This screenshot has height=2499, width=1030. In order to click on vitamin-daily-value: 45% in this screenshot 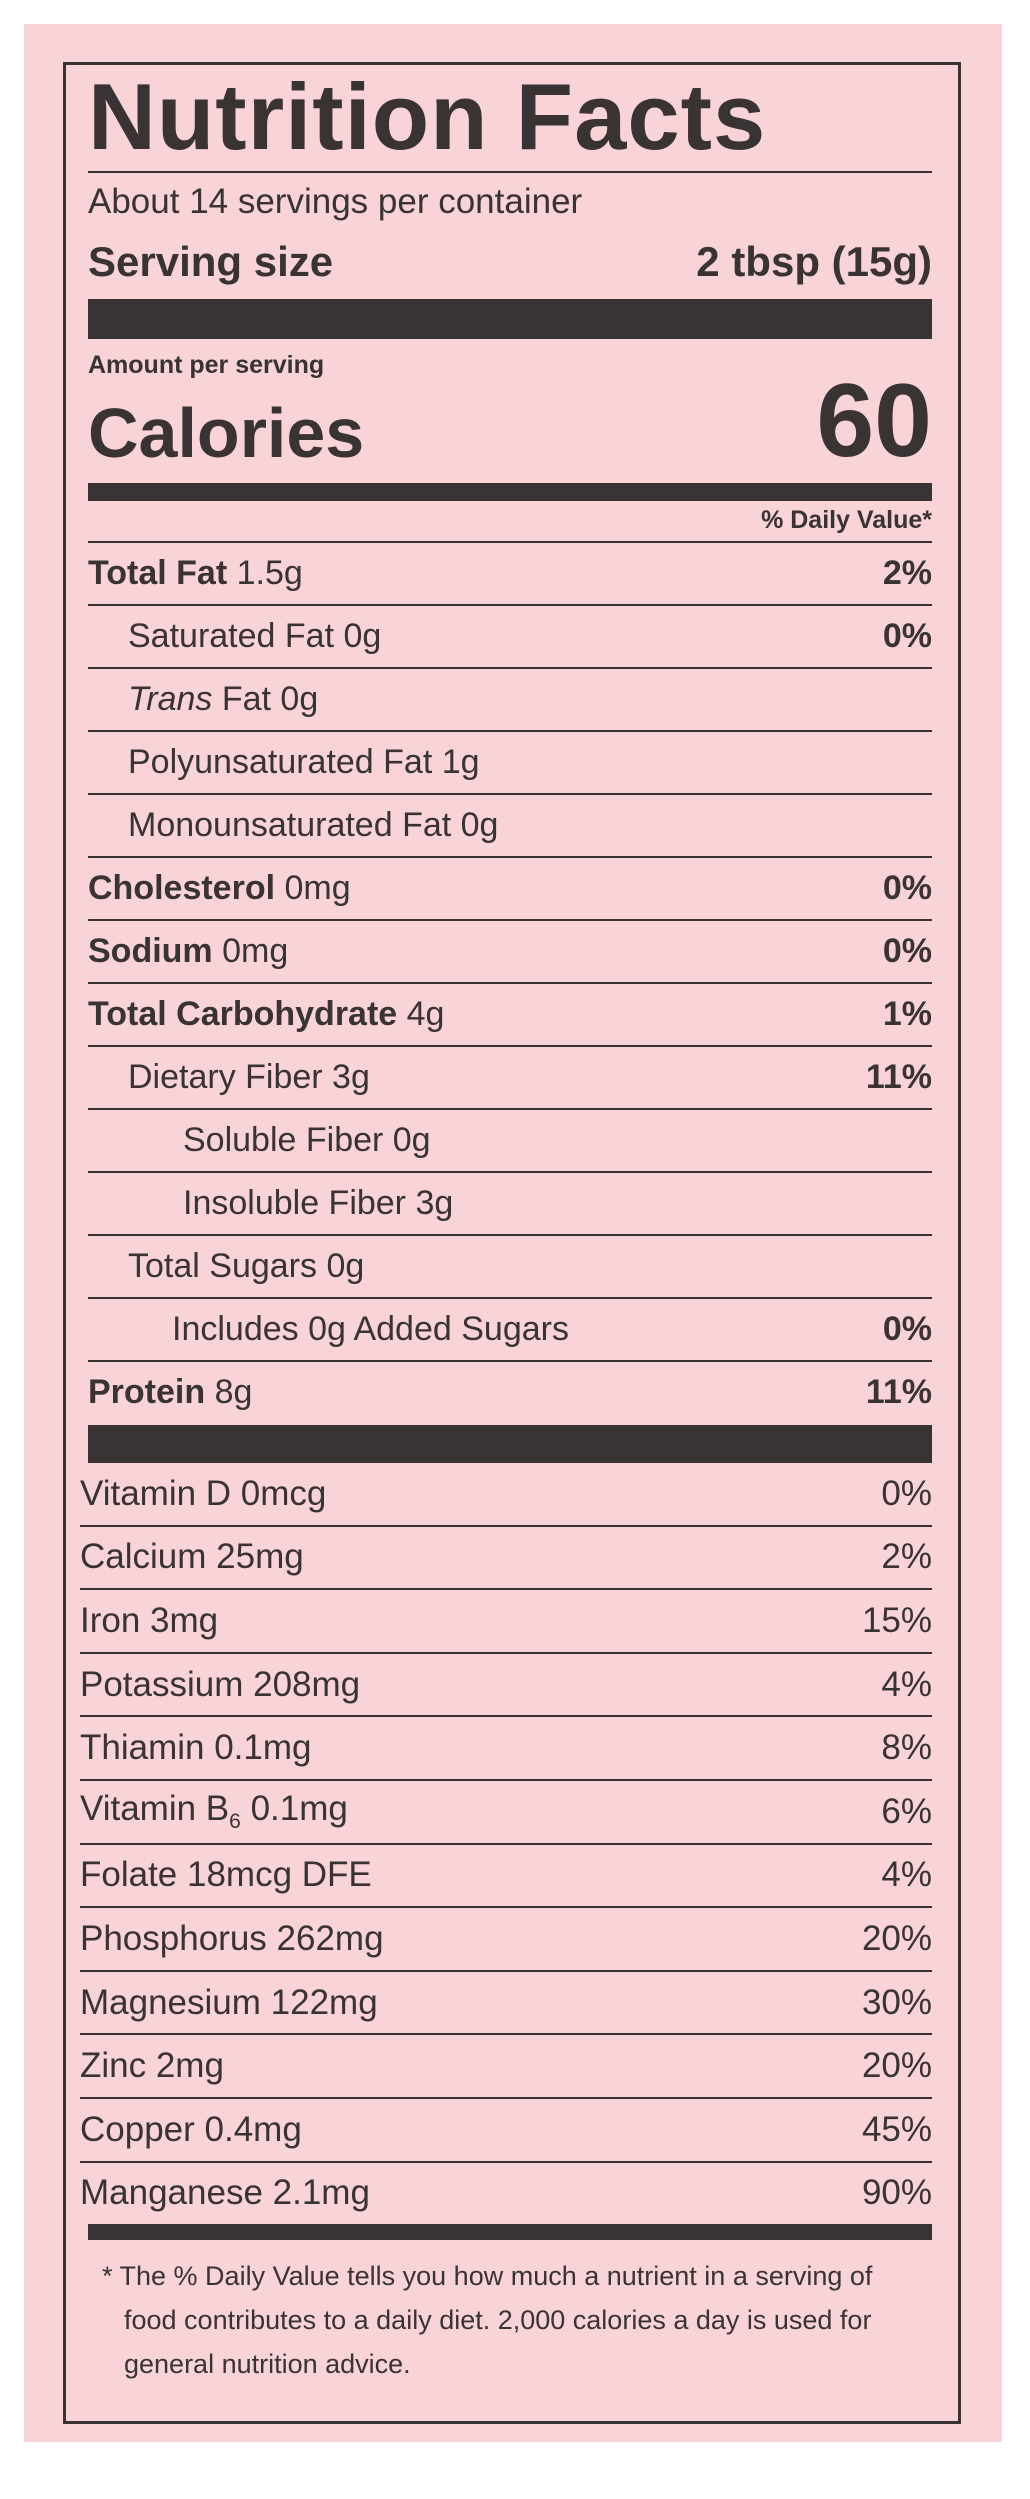, I will do `click(896, 2129)`.